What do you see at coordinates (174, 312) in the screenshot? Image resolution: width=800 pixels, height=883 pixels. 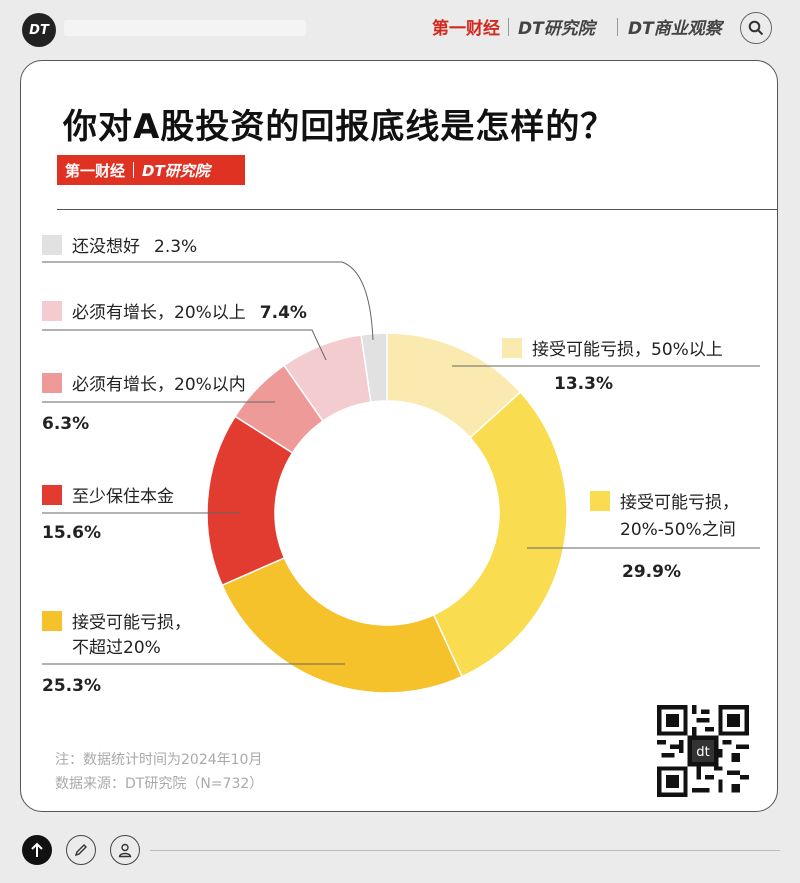 I see `label-growth-above-20: 必须有增长，20%以上 7.4%` at bounding box center [174, 312].